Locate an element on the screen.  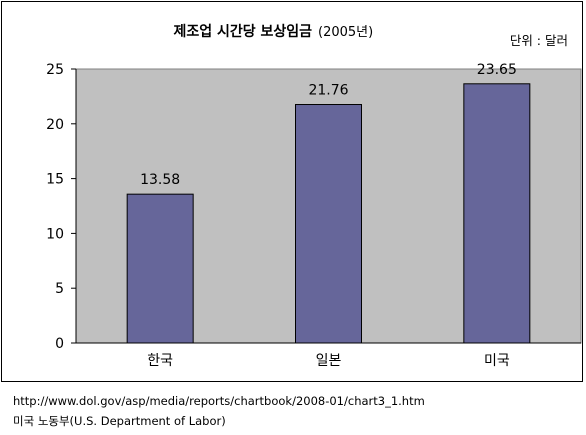
y-tick-label: 0 is located at coordinates (59, 344).